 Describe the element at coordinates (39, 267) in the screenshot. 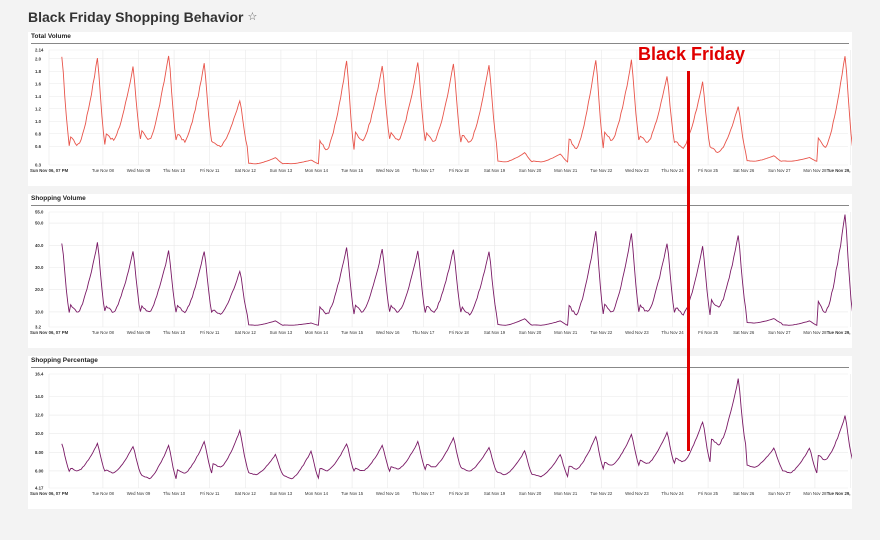

I see `y-tick-label: 30.0` at that location.